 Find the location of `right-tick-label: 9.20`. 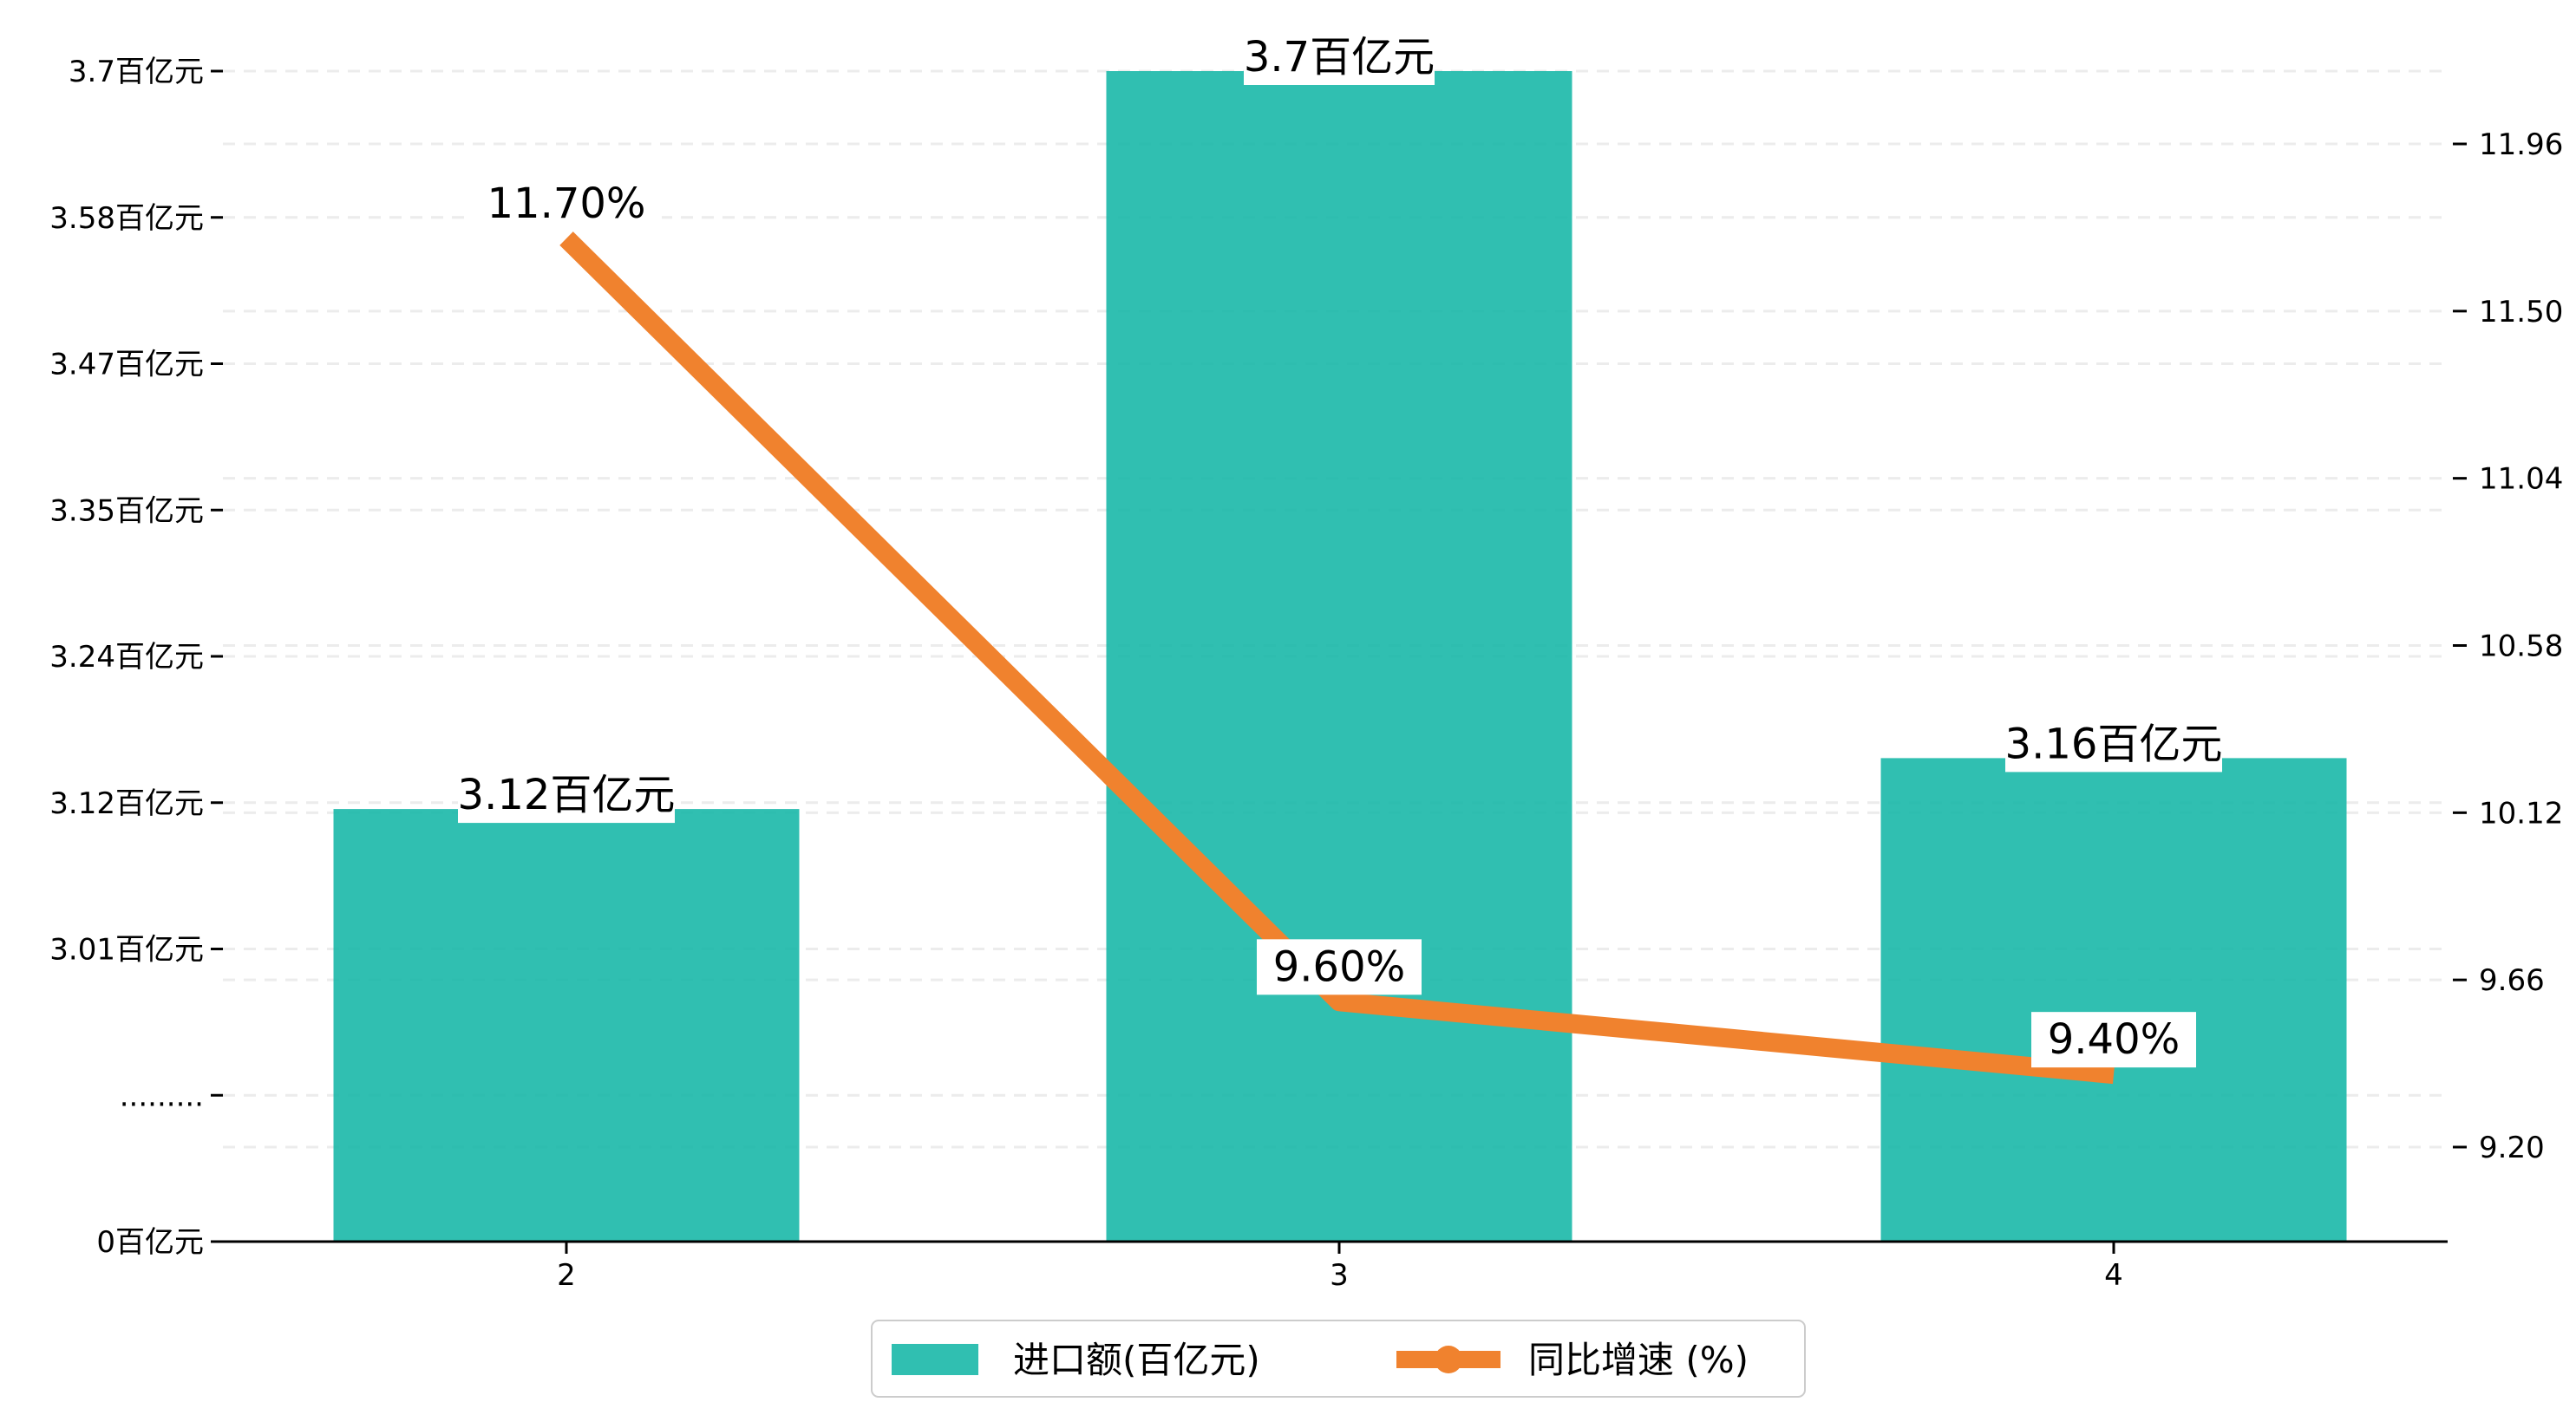

right-tick-label: 9.20 is located at coordinates (2512, 1148).